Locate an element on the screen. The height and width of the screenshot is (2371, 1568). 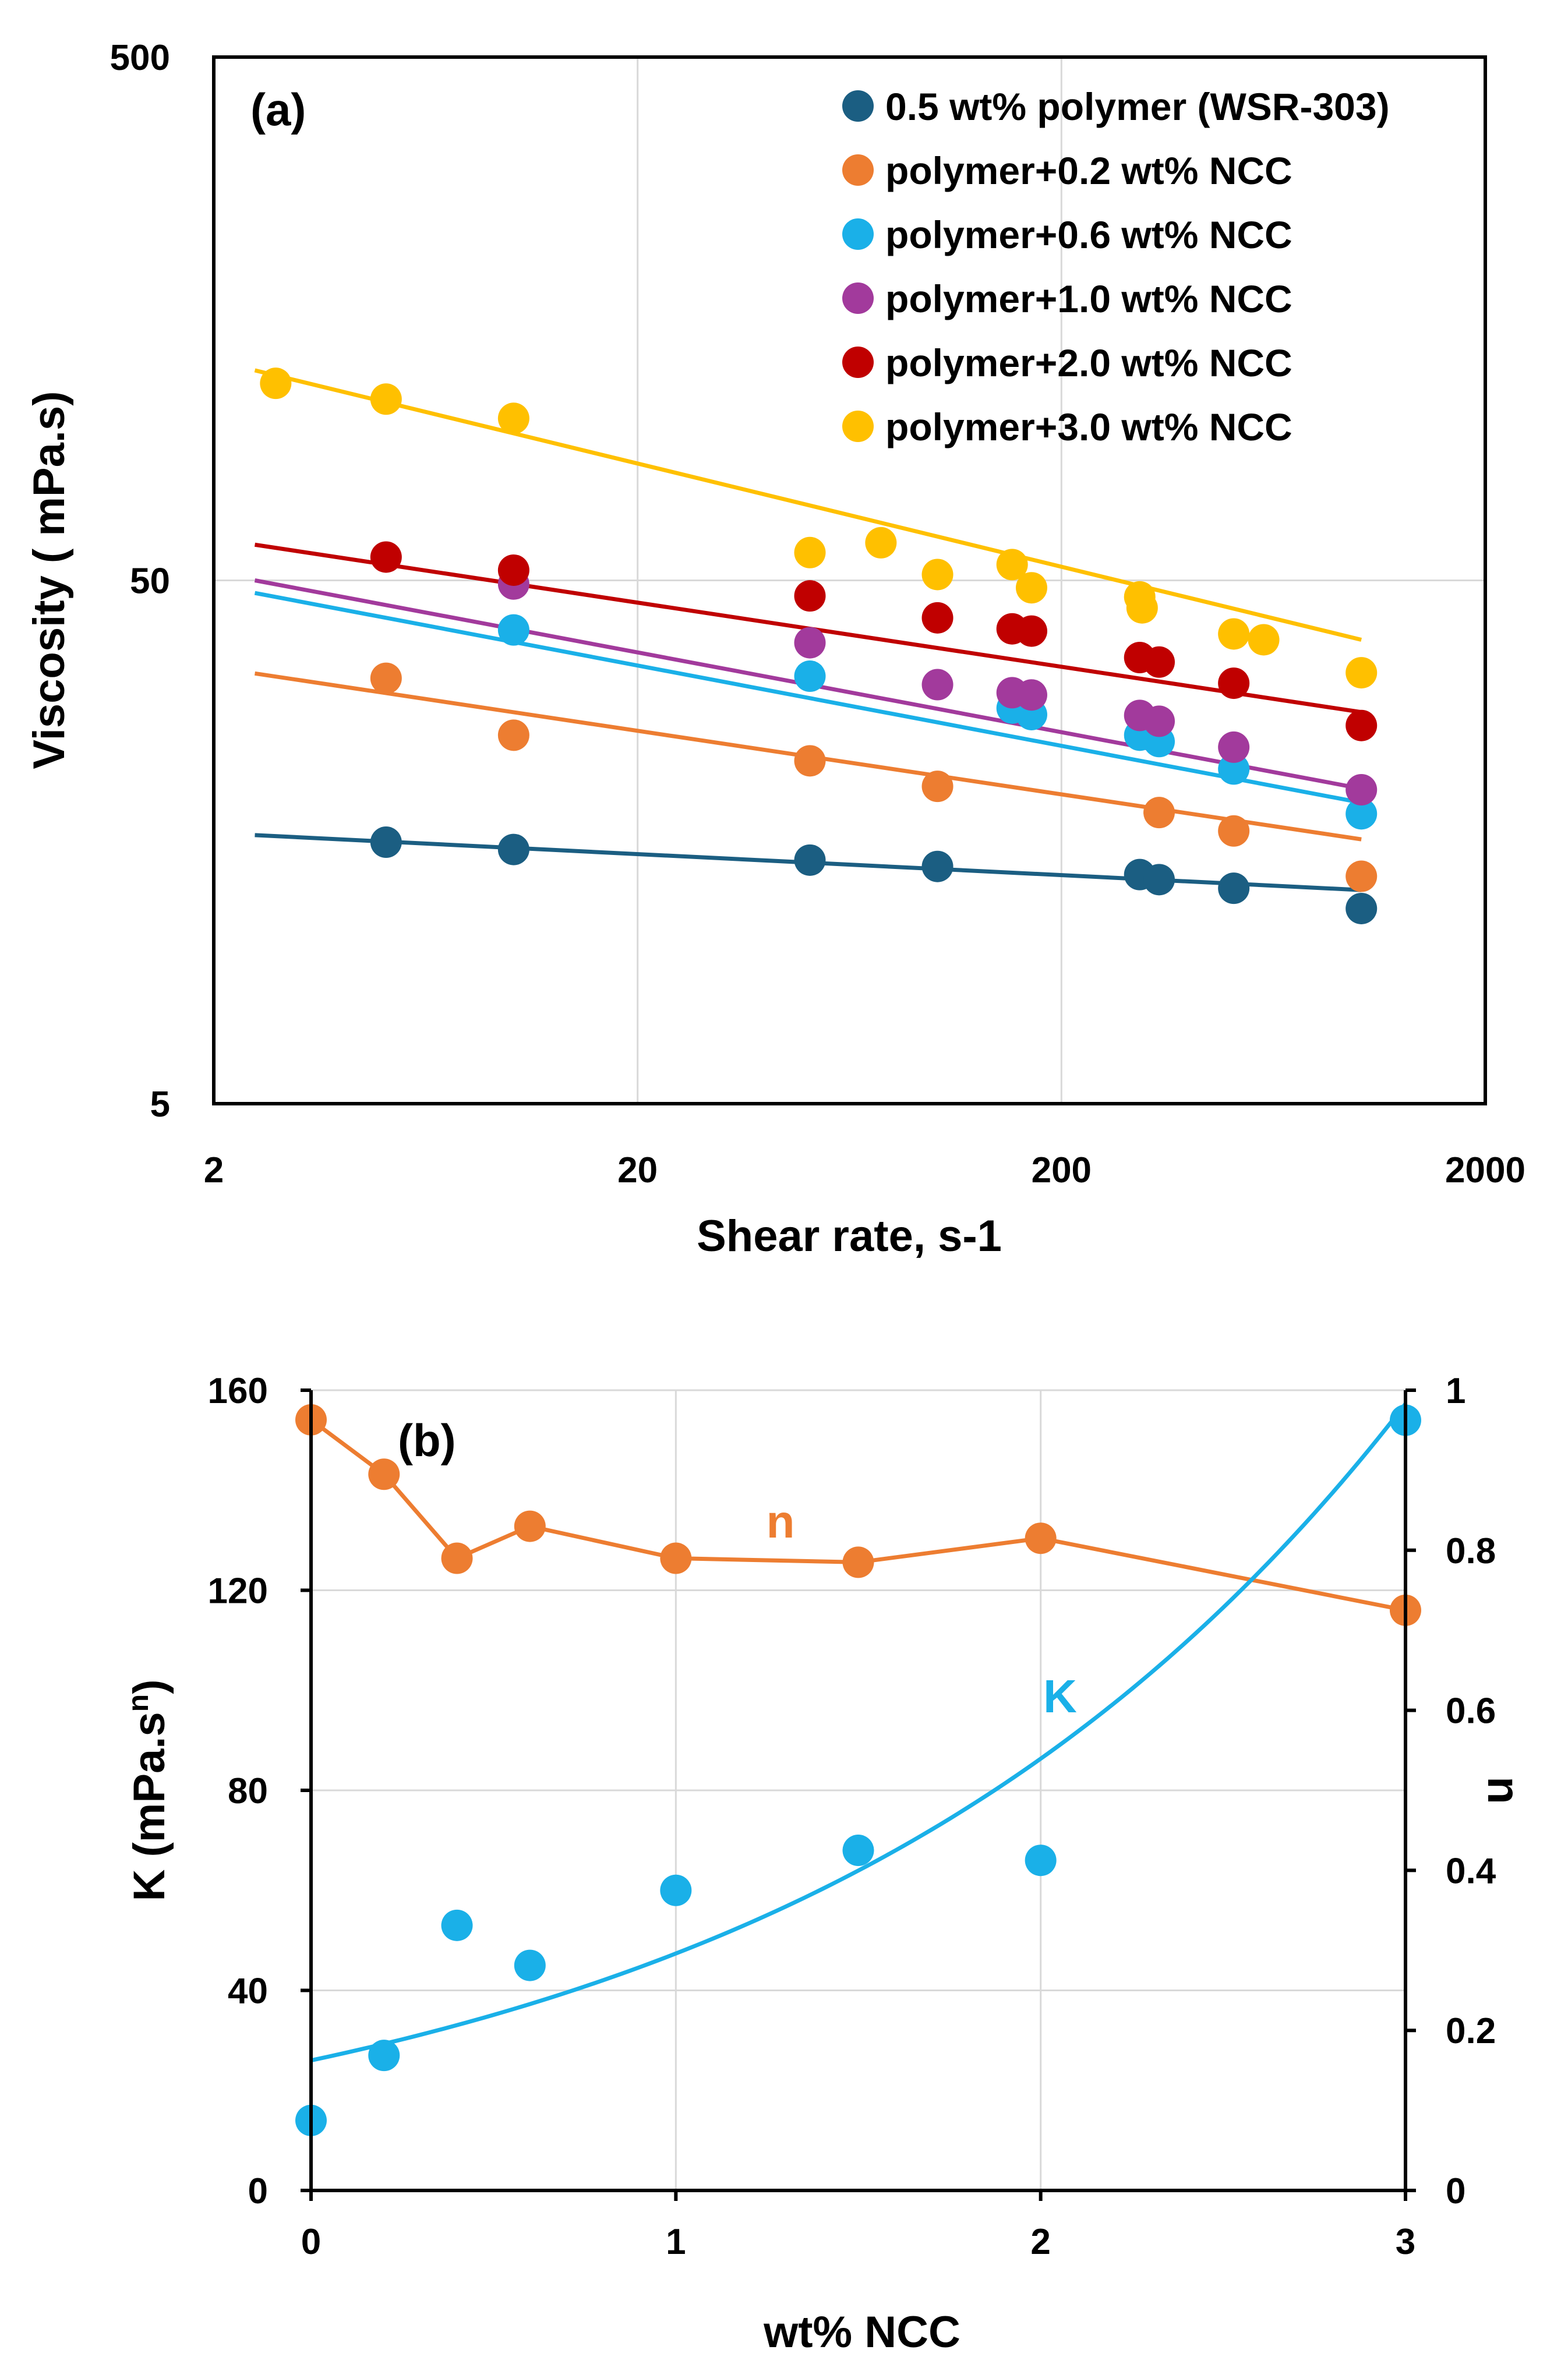
panel-b-left-tick-0: 0 is located at coordinates (258, 2191).